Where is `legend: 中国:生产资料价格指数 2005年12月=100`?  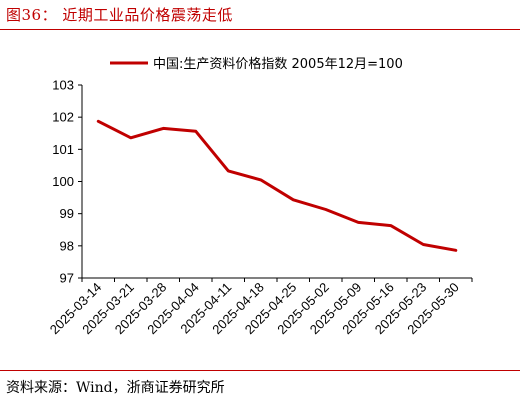 legend: 中国:生产资料价格指数 2005年12月=100 is located at coordinates (256, 64).